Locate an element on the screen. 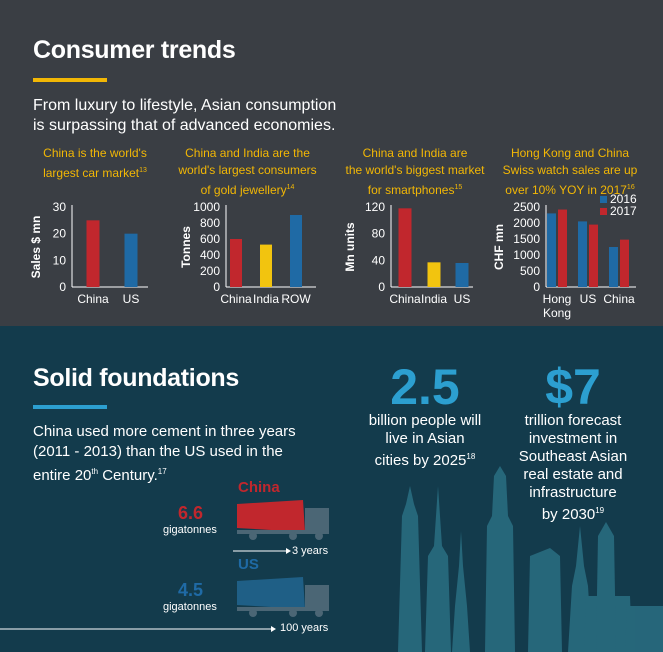 The width and height of the screenshot is (663, 652). y-axis-label: Mn units is located at coordinates (350, 247).